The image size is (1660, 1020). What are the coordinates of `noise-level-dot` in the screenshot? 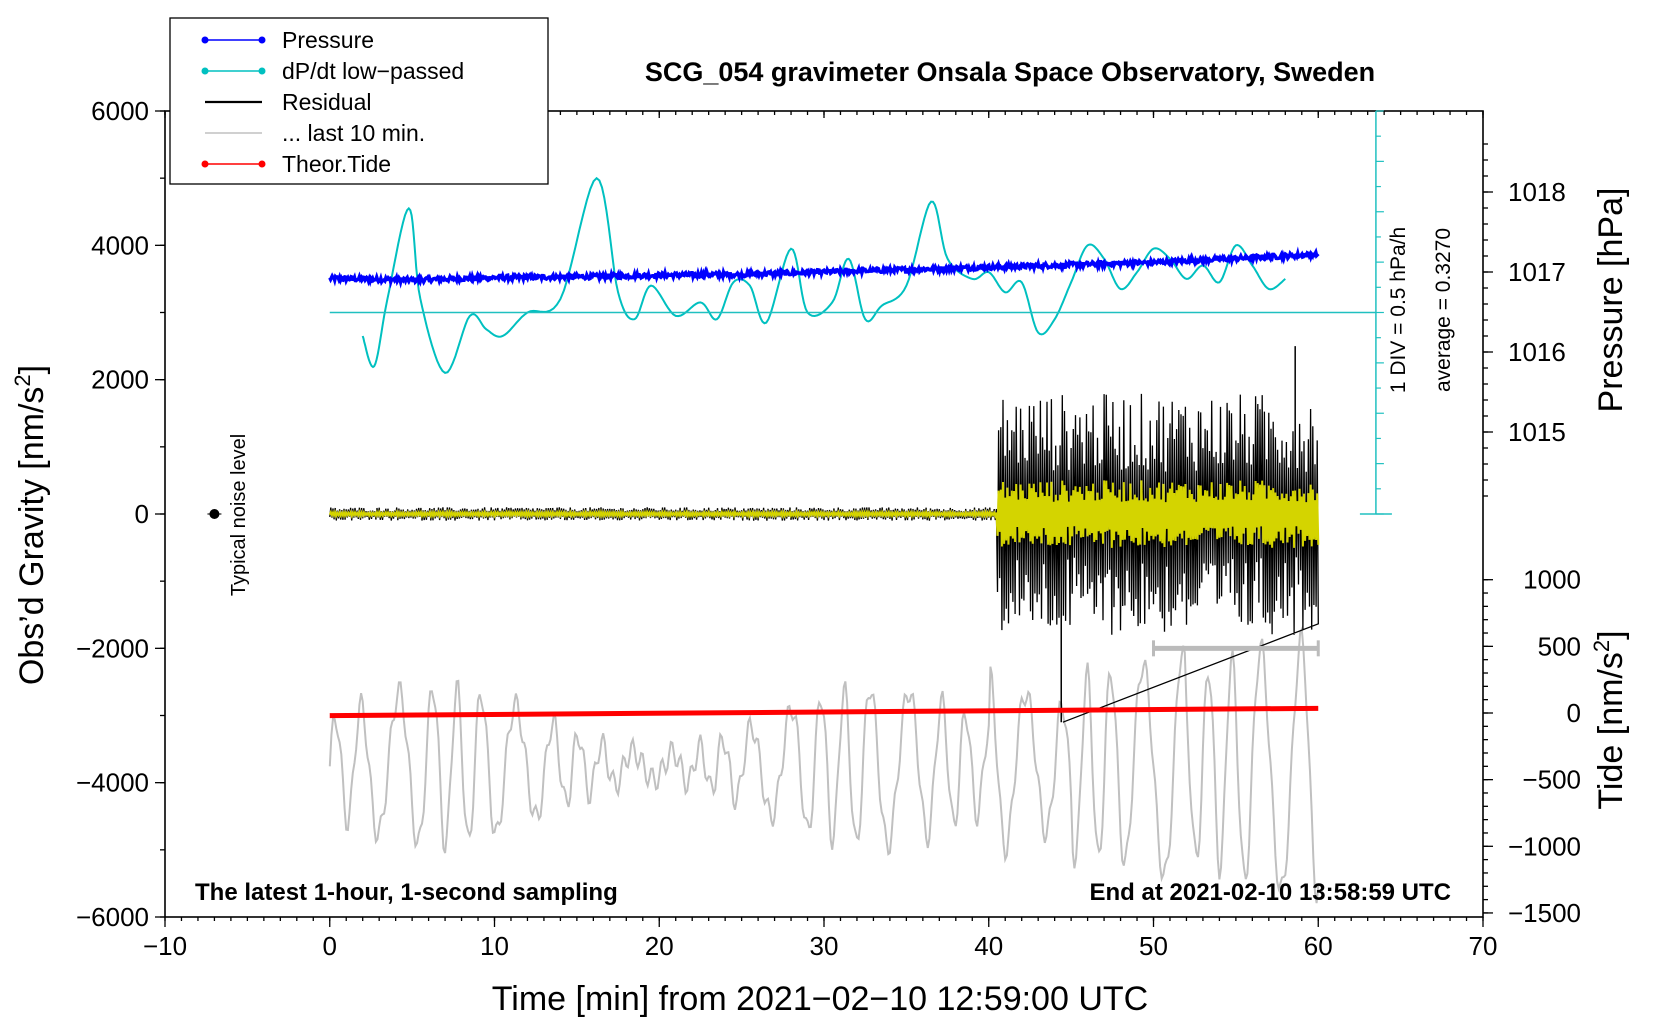 It's located at (214, 514).